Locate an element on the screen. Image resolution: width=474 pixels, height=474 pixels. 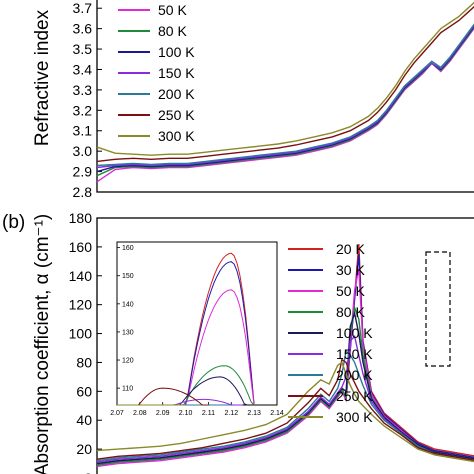
panel-b-y-tick-label: 60 is located at coordinates (84, 391).